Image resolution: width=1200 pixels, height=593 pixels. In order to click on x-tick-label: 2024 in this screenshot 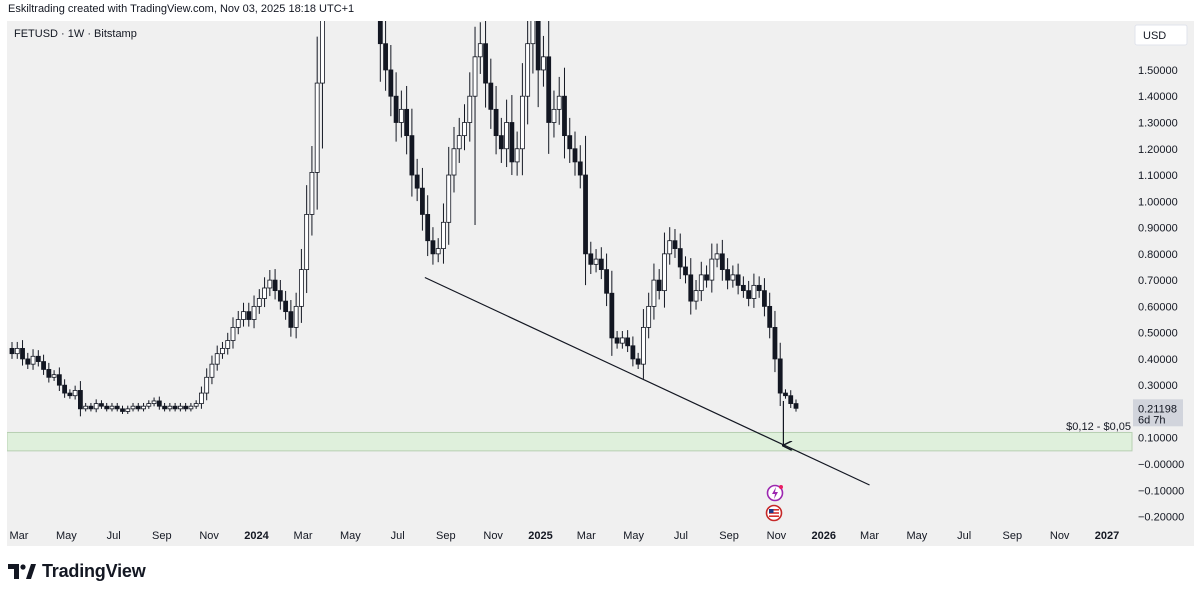, I will do `click(256, 536)`.